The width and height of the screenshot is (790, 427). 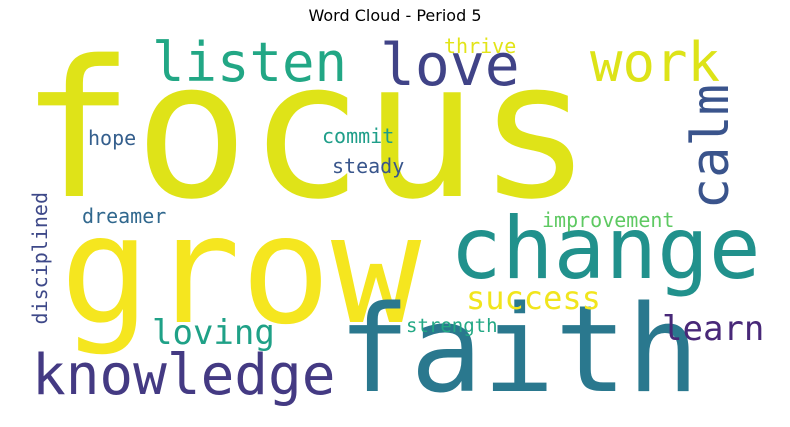 What do you see at coordinates (452, 326) in the screenshot?
I see `word-strength: strength` at bounding box center [452, 326].